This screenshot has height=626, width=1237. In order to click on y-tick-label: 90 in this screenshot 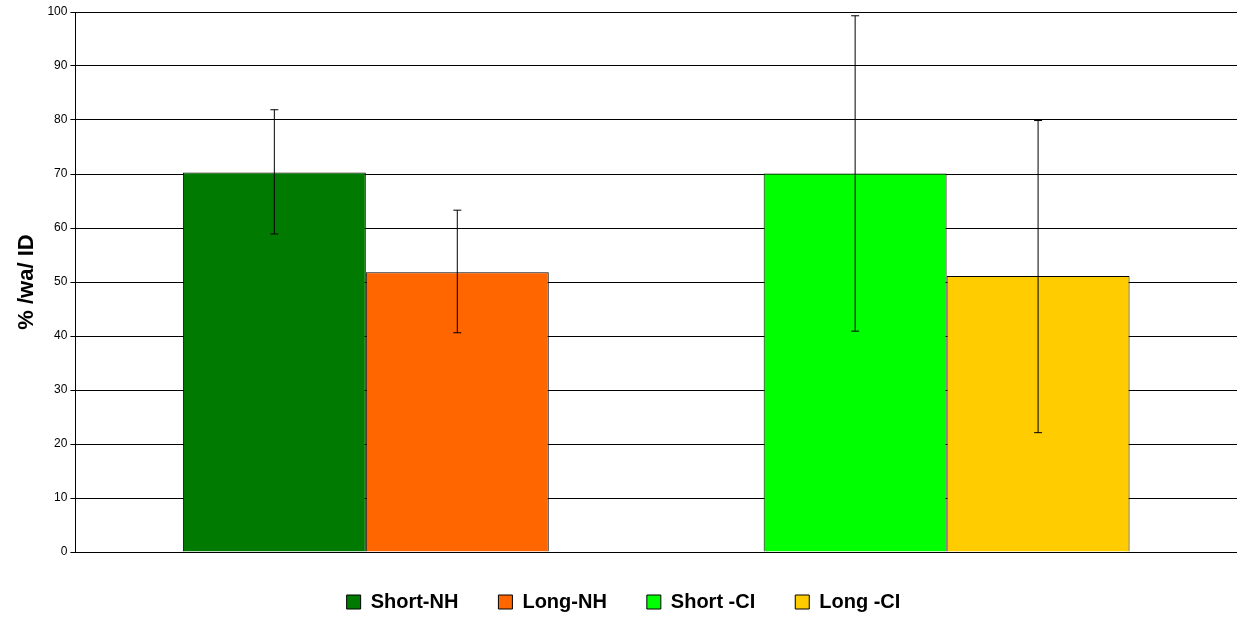, I will do `click(61, 65)`.